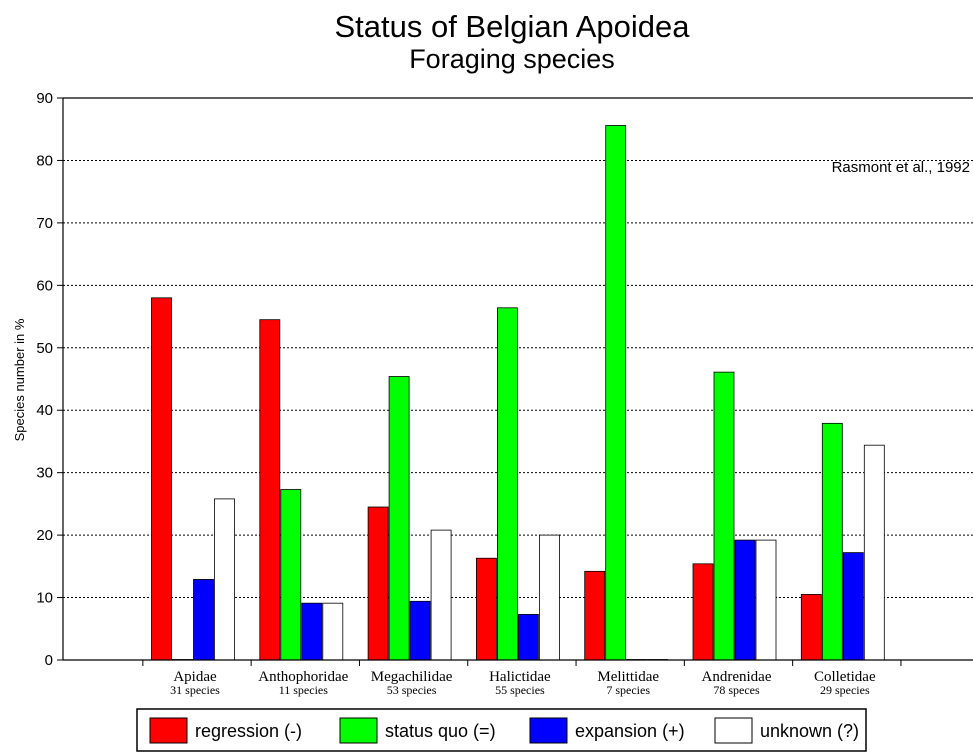 The height and width of the screenshot is (753, 973). I want to click on y-tick-label: 50, so click(44, 348).